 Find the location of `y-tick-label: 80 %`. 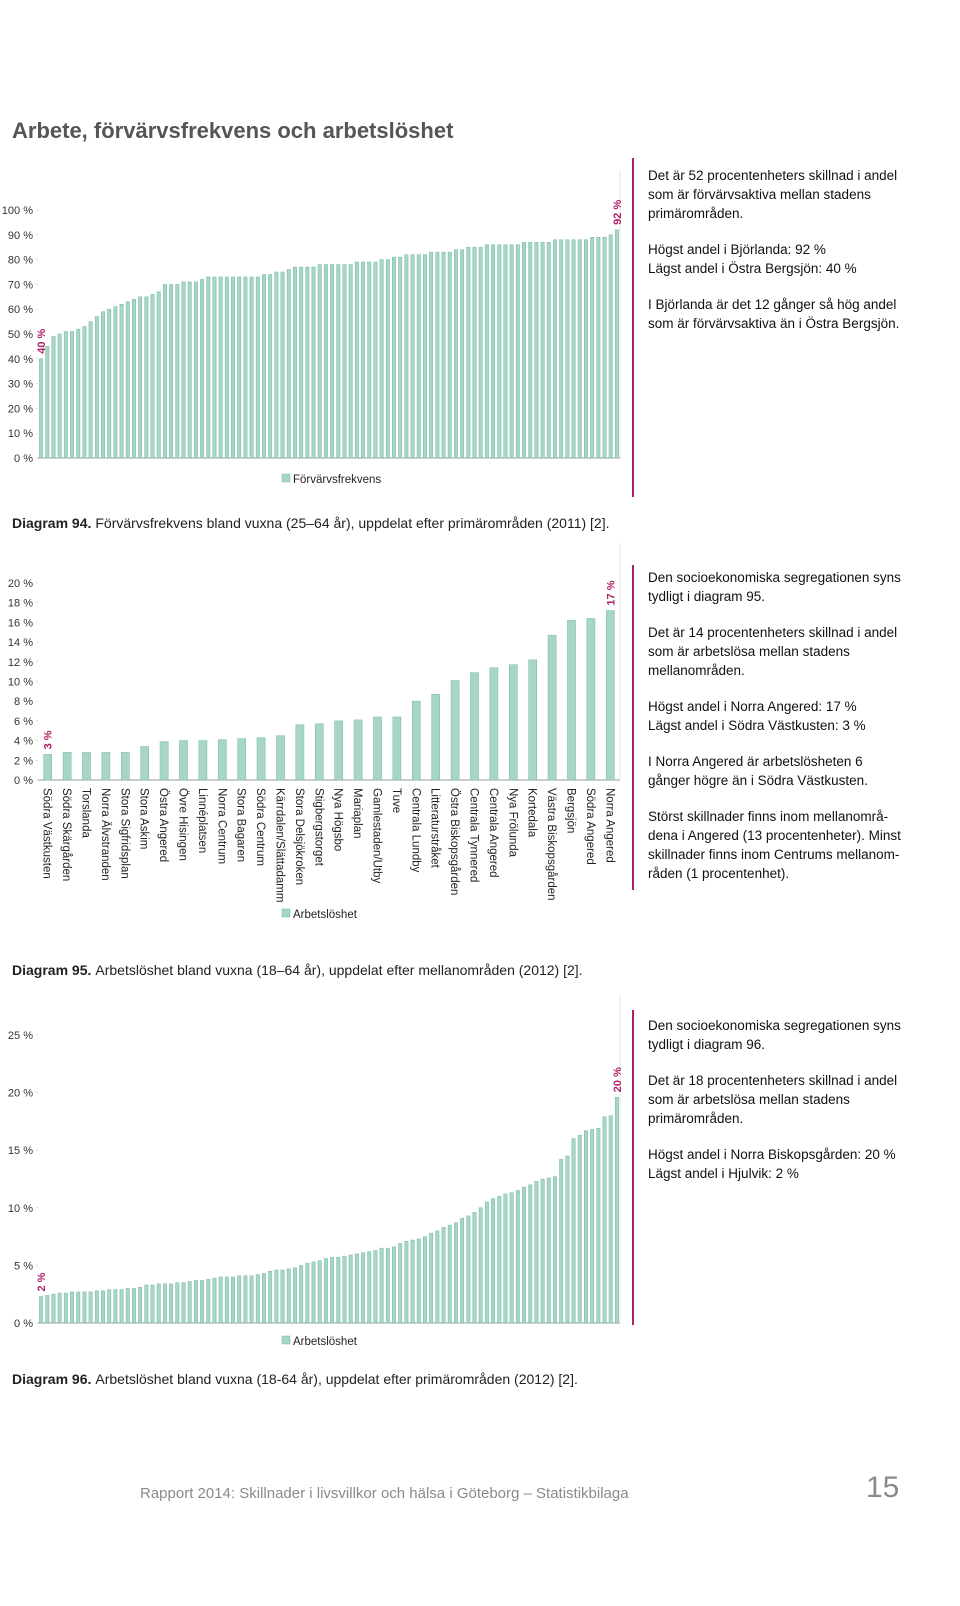

y-tick-label: 80 % is located at coordinates (20, 261).